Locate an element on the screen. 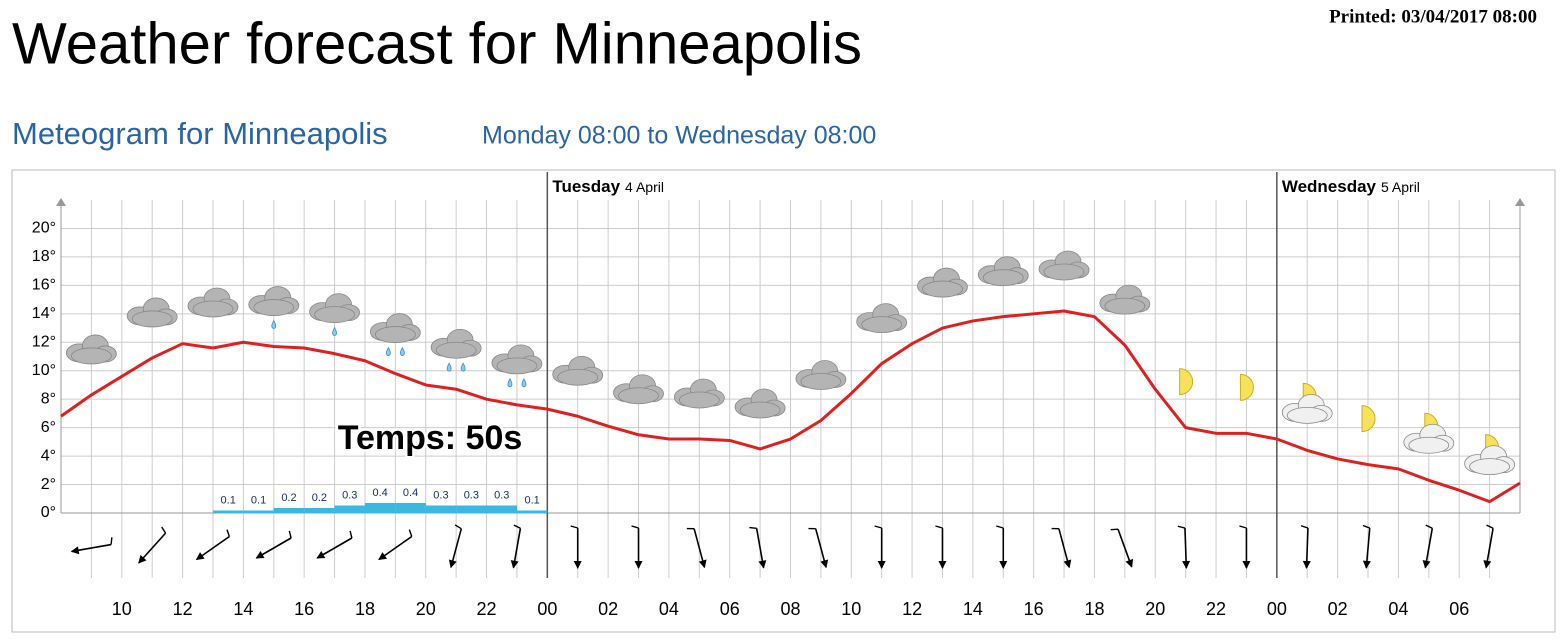 Image resolution: width=1564 pixels, height=643 pixels. day-date: 5 April is located at coordinates (1400, 187).